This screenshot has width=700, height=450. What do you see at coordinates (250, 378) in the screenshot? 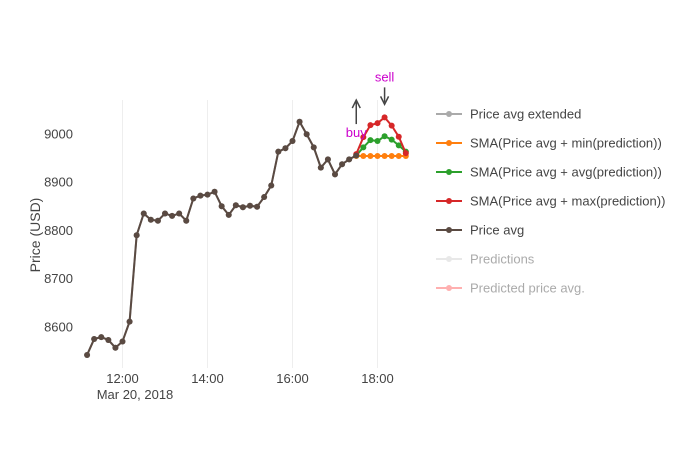
I see `x-axis-ticks: 12:00 14:00 16:00 18:00` at bounding box center [250, 378].